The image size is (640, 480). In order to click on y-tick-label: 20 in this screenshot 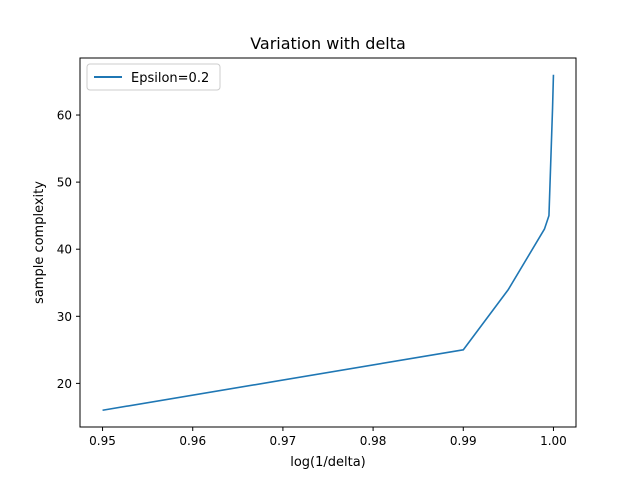, I will do `click(64, 384)`.